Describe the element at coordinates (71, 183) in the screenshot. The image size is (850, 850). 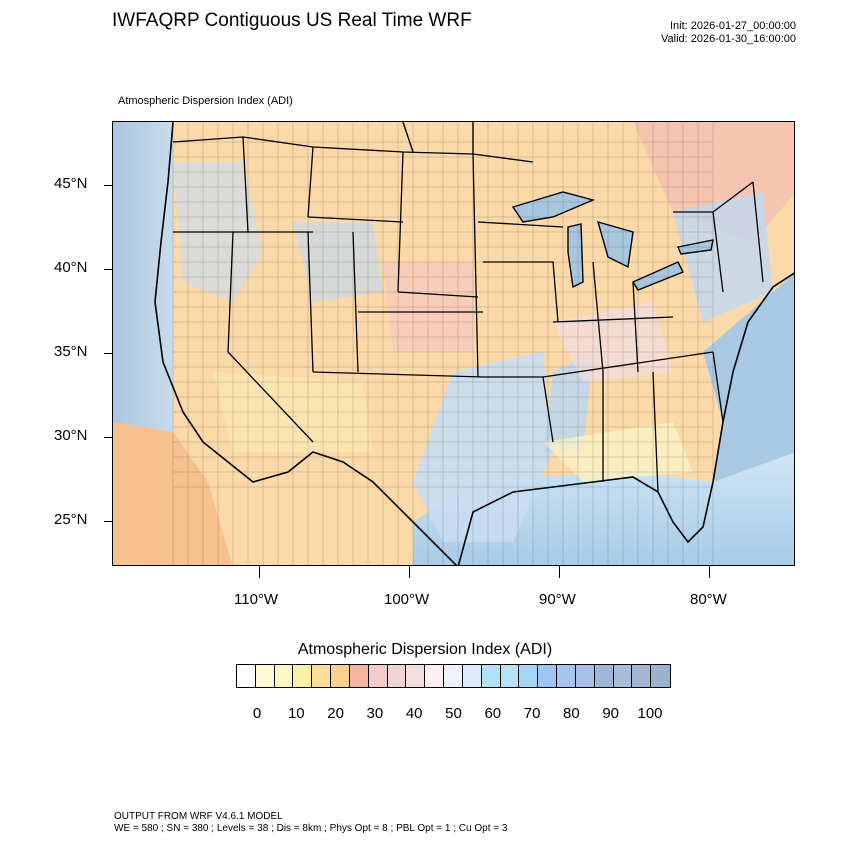
I see `lat-label-45n: 45°N` at that location.